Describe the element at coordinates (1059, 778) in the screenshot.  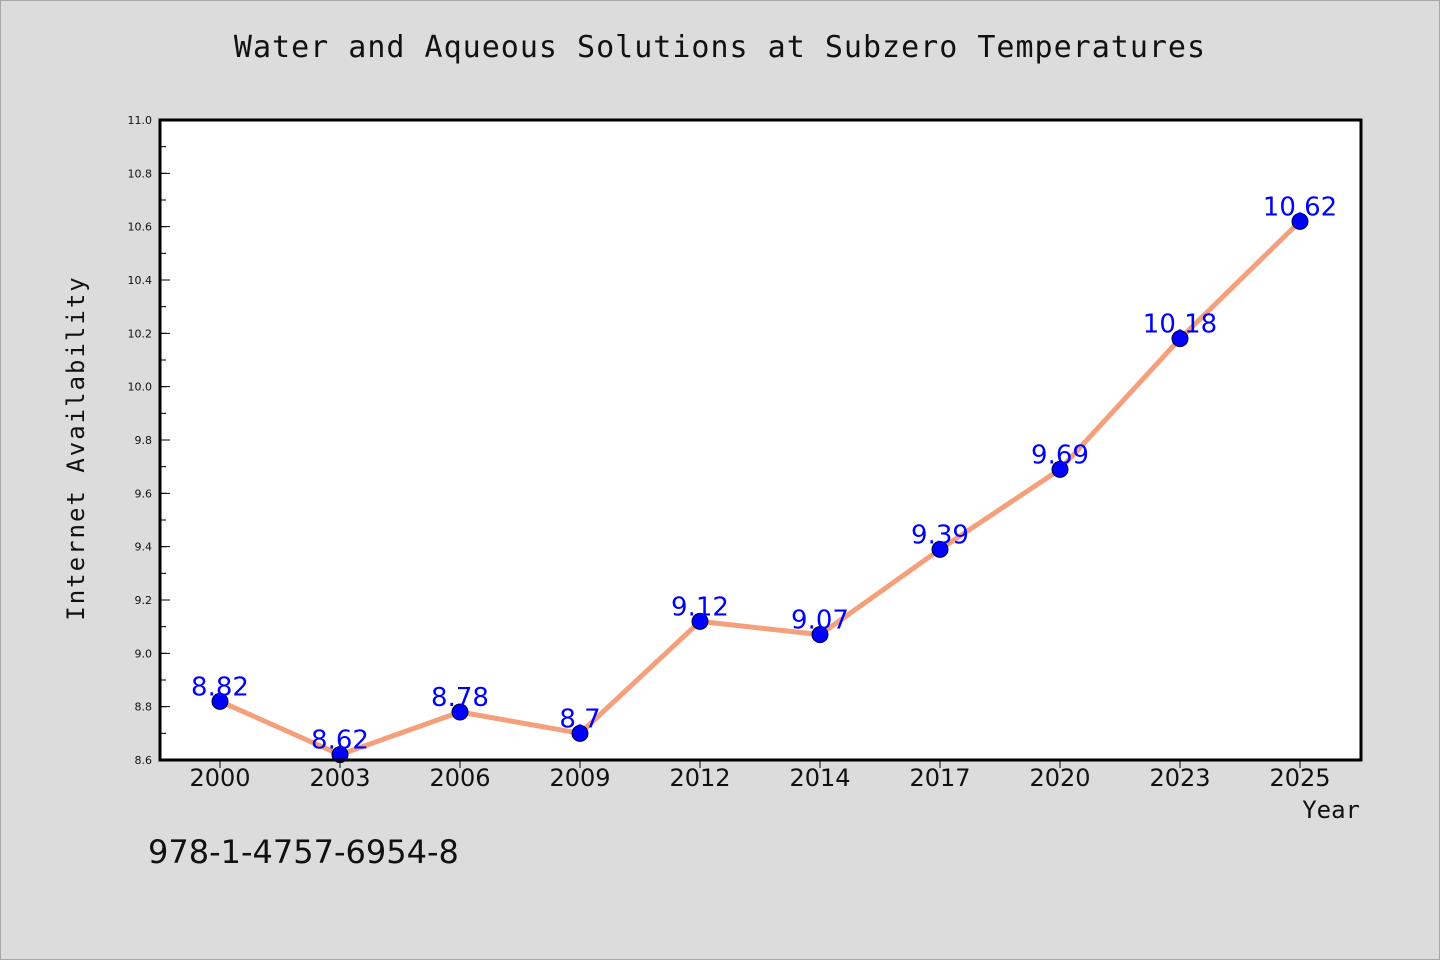
I see `x-tick-label: 2020` at that location.